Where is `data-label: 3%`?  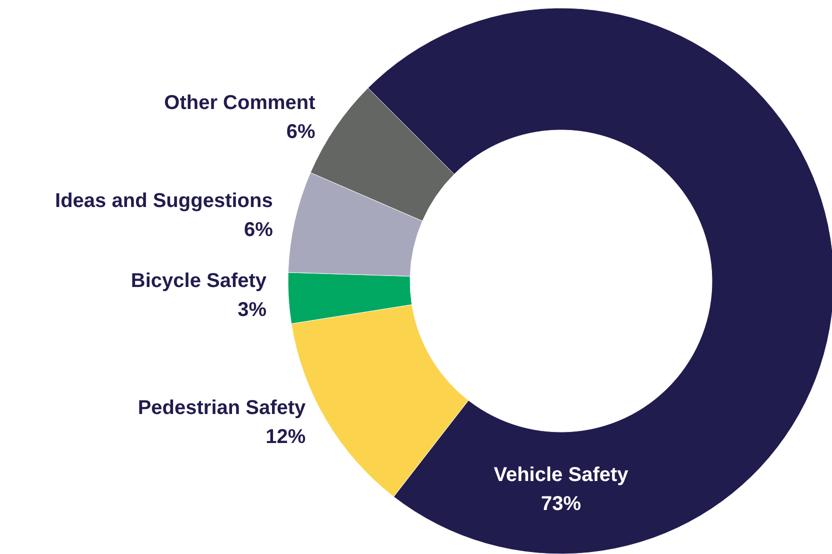 data-label: 3% is located at coordinates (252, 309).